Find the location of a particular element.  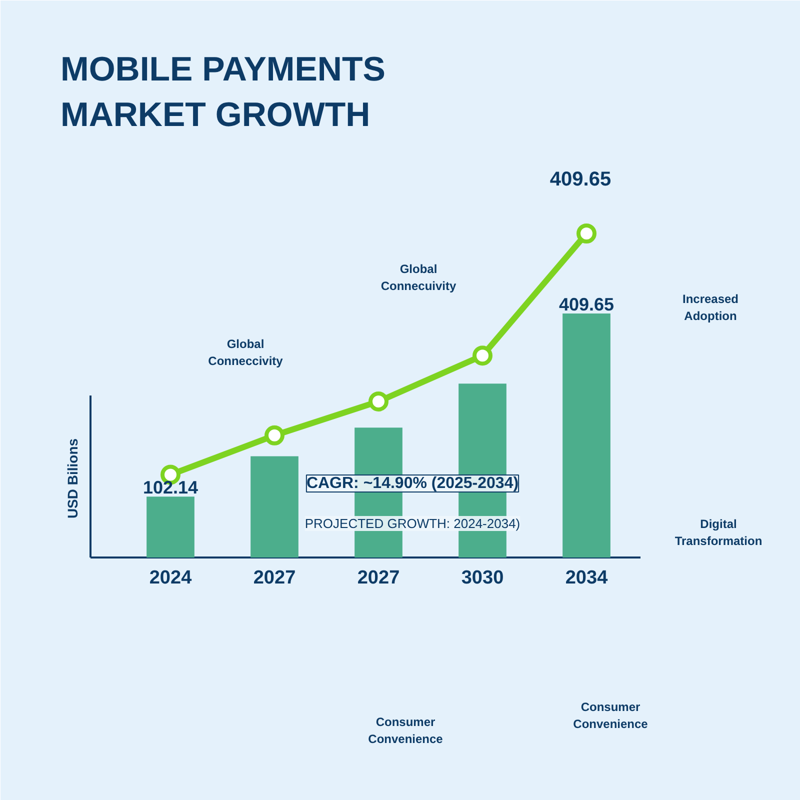

x-tick-label: 2024 is located at coordinates (170, 578).